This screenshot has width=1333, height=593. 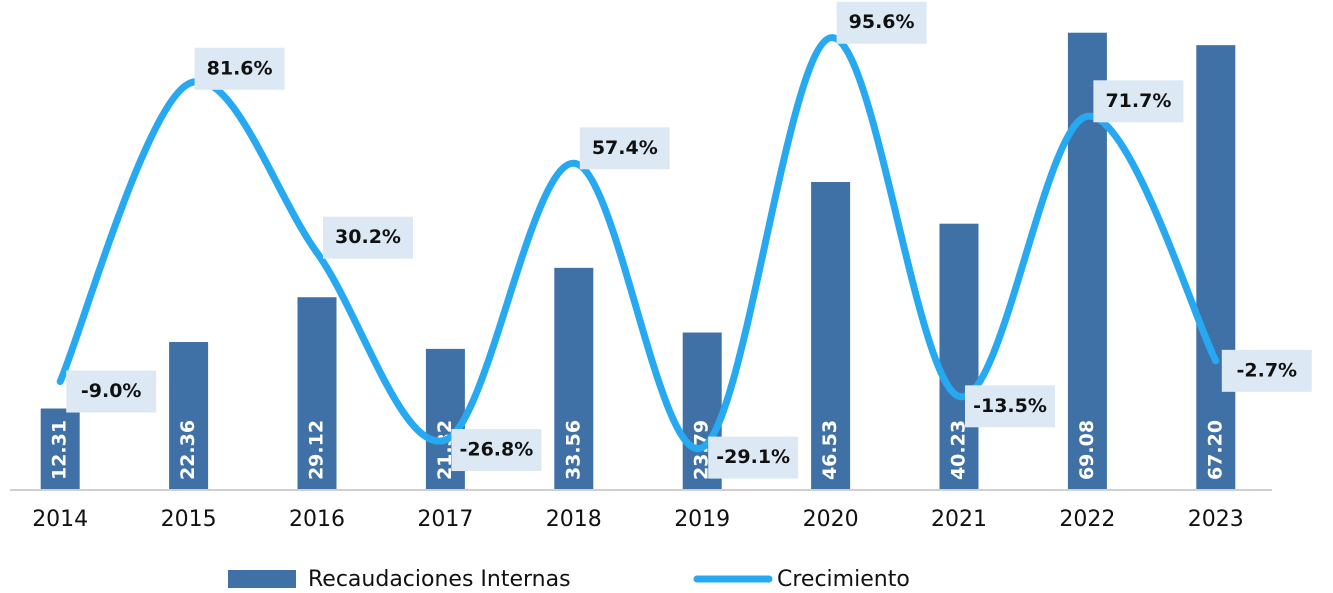 I want to click on line-value-label: 30.2%, so click(x=368, y=237).